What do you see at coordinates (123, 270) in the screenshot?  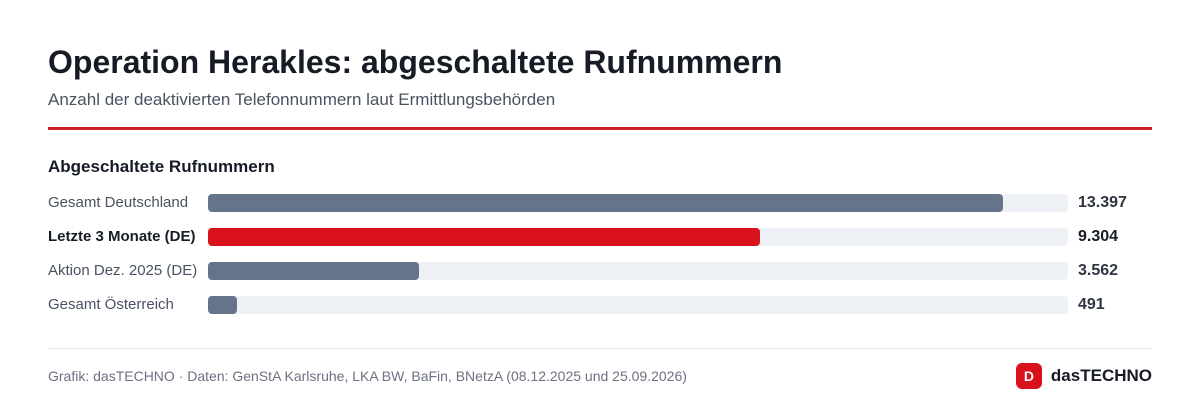 I see `category-label: Aktion Dez. 2025 (DE)` at bounding box center [123, 270].